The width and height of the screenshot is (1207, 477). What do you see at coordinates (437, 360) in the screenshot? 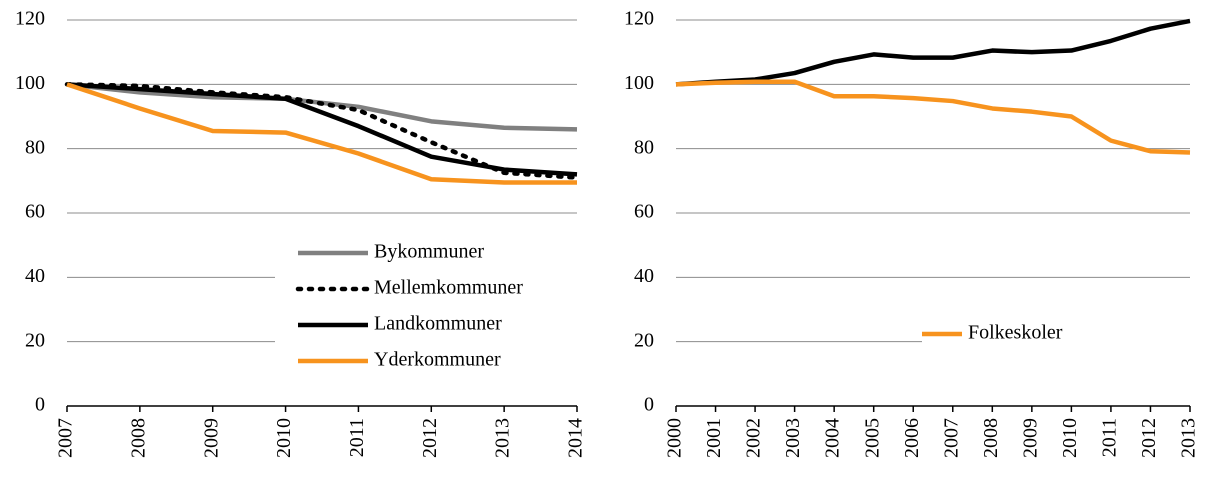
I see `legend-label: Yderkommuner` at bounding box center [437, 360].